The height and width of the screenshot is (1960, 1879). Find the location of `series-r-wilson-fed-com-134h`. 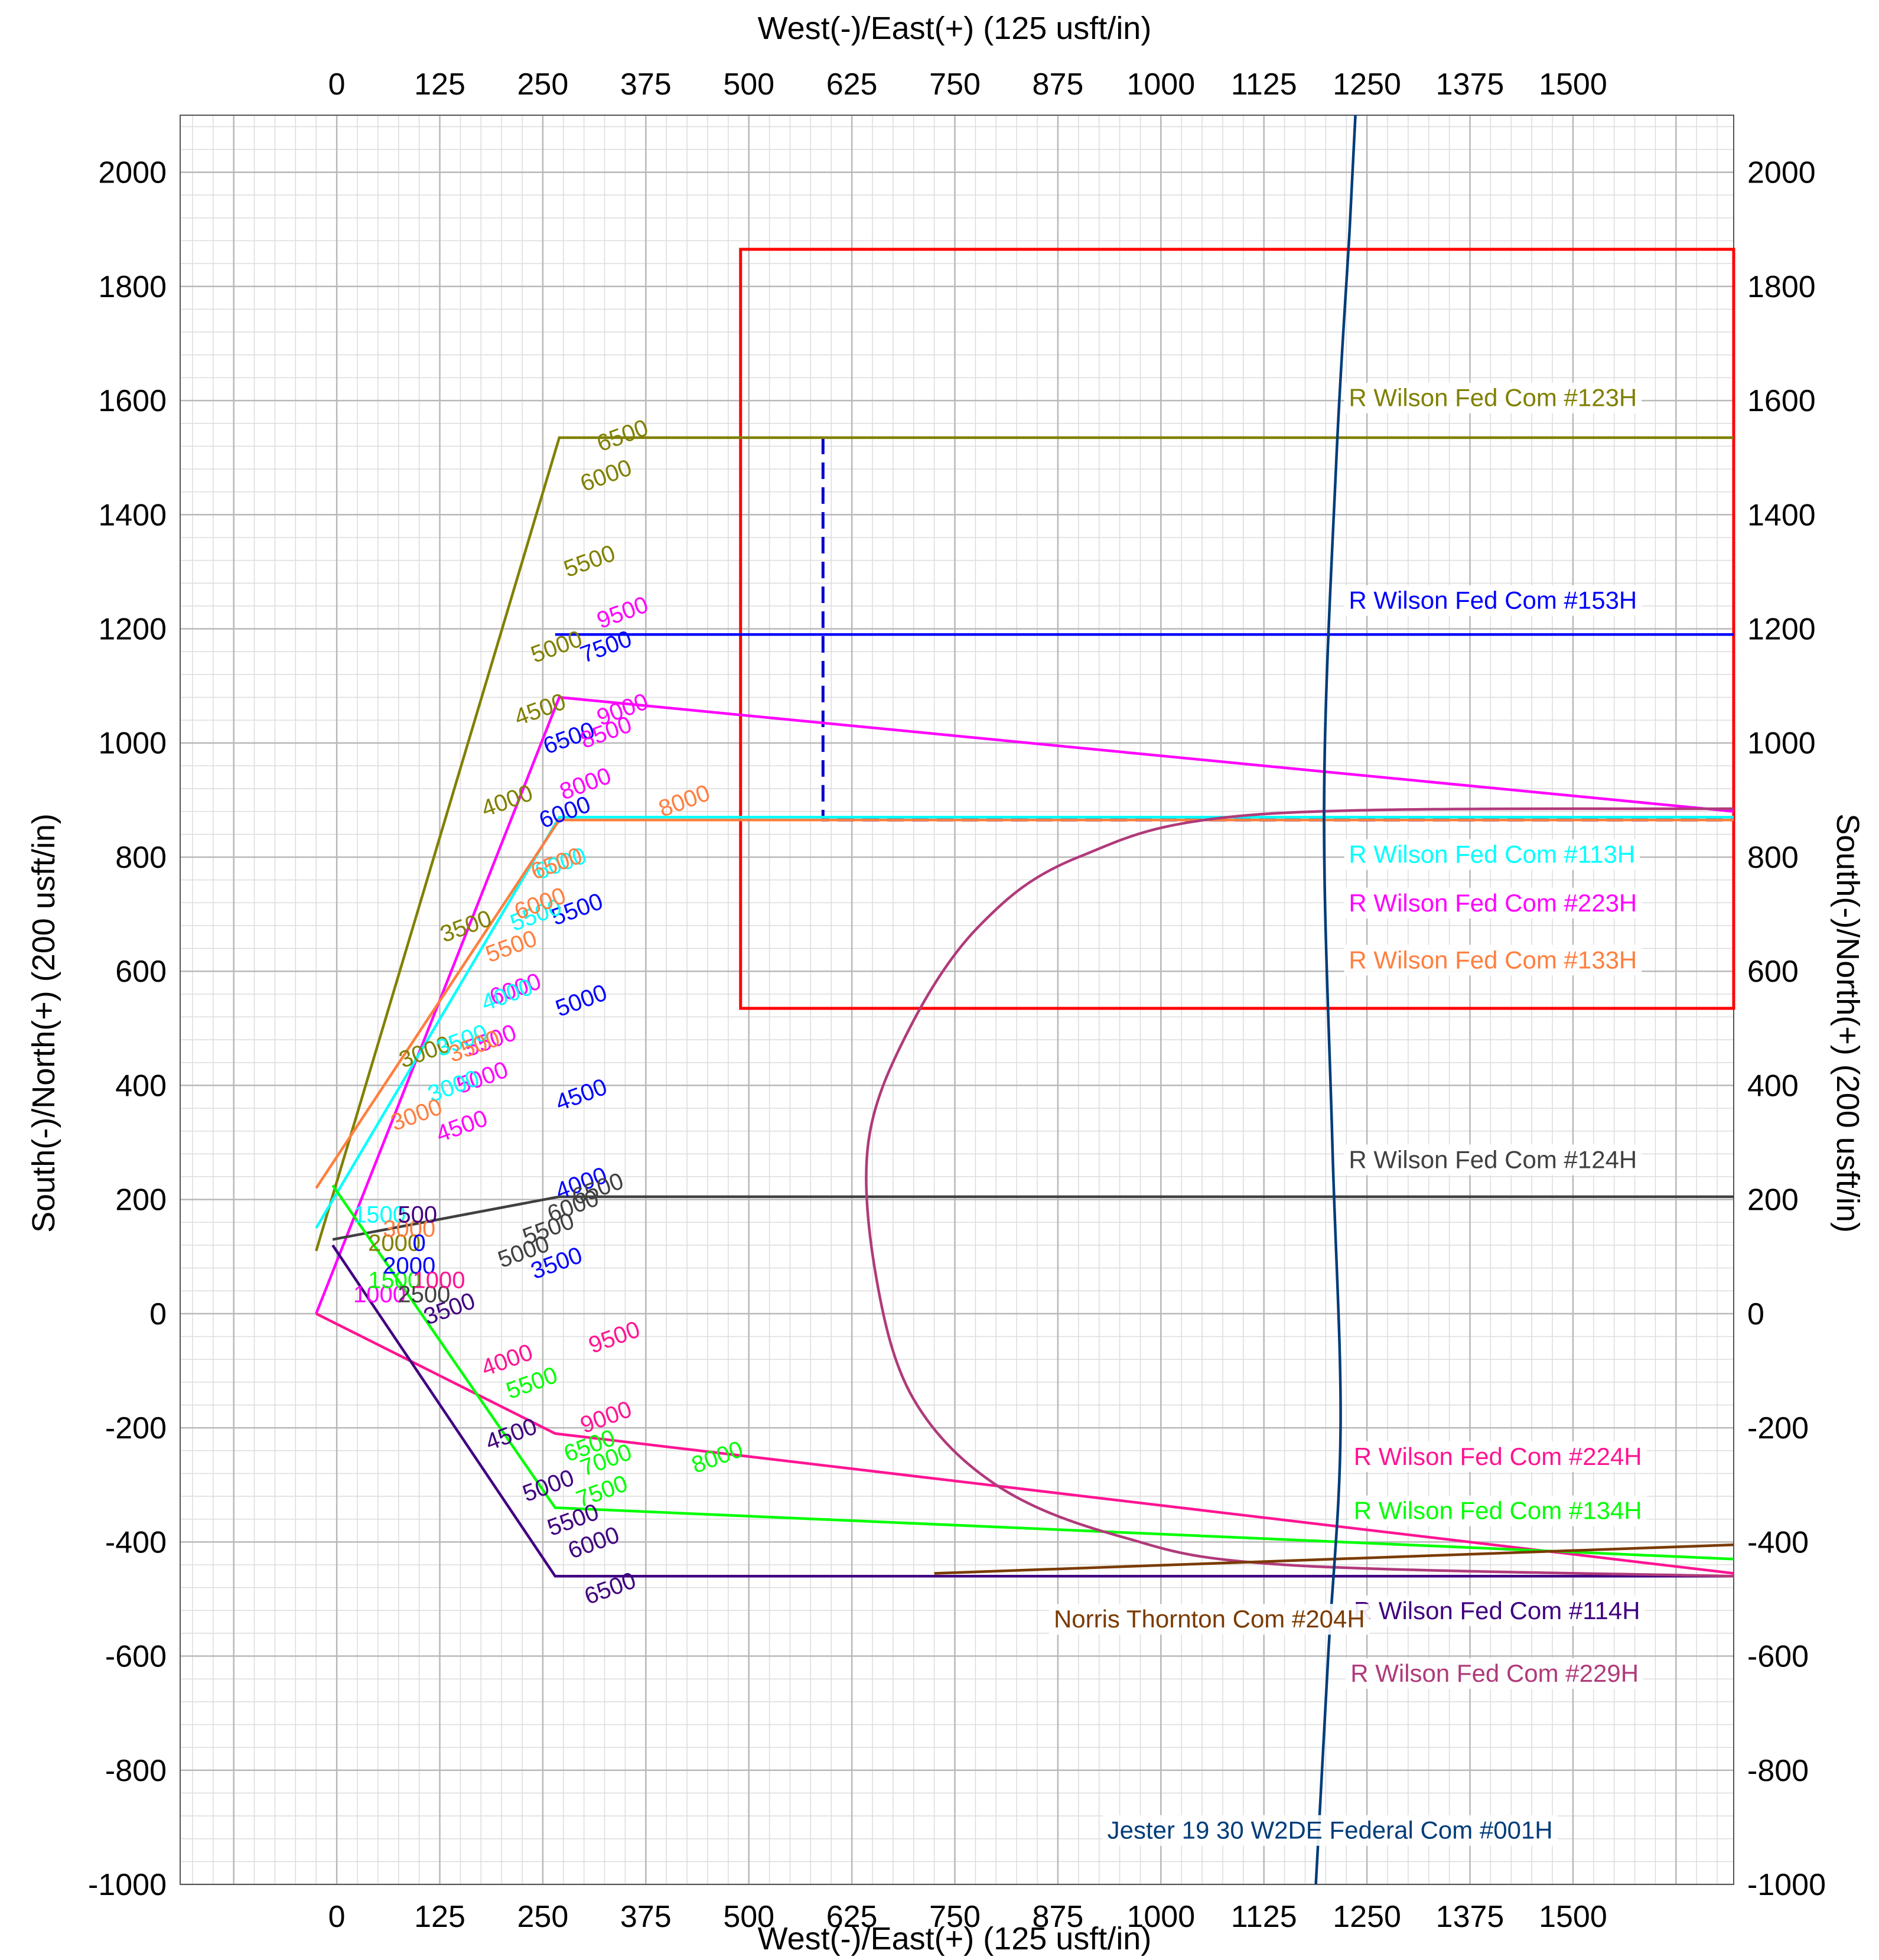

series-r-wilson-fed-com-134h is located at coordinates (1032, 1372).